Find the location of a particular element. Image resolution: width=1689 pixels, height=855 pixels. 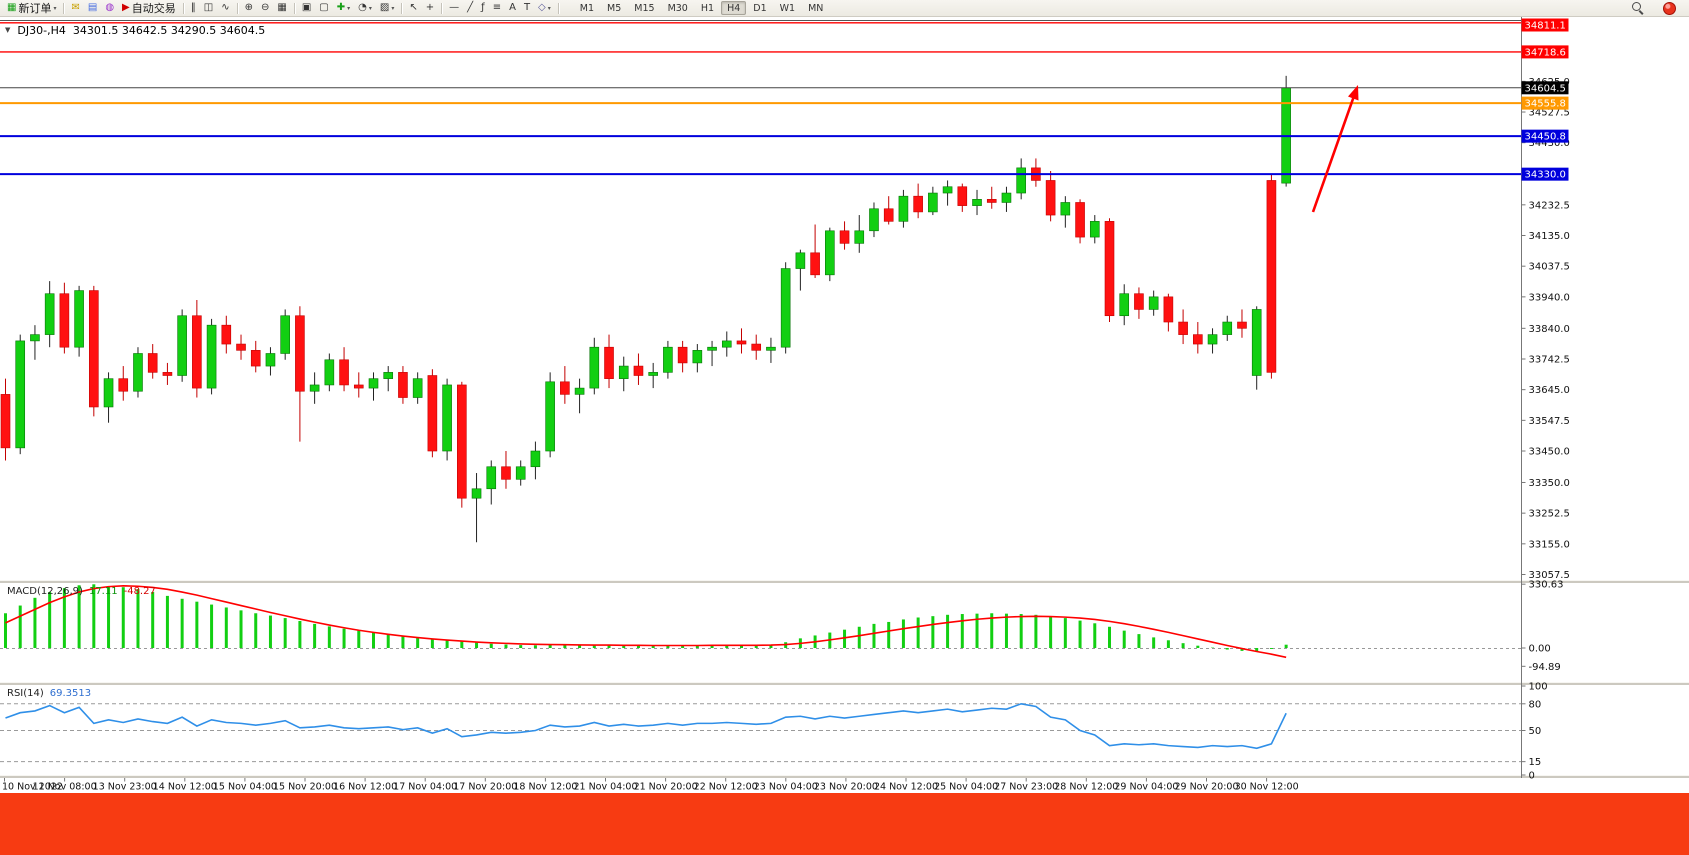

crosshair-icon: + is located at coordinates (430, 7).